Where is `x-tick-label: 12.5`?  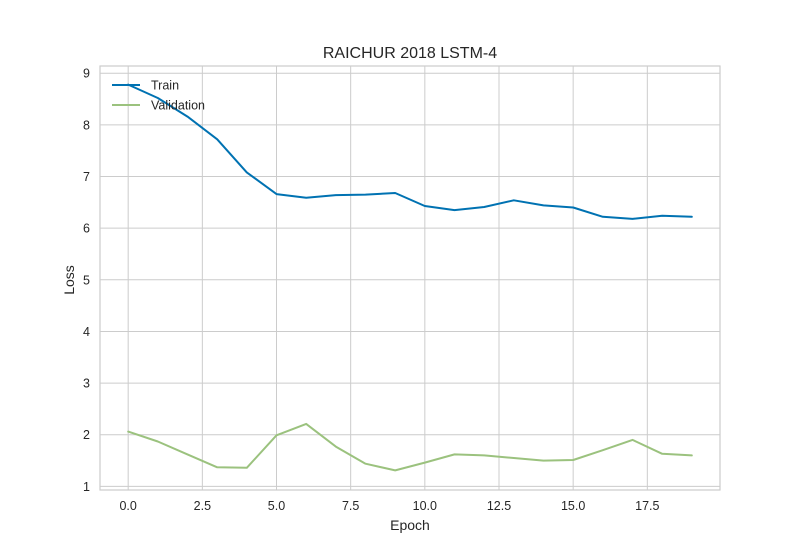 x-tick-label: 12.5 is located at coordinates (499, 506).